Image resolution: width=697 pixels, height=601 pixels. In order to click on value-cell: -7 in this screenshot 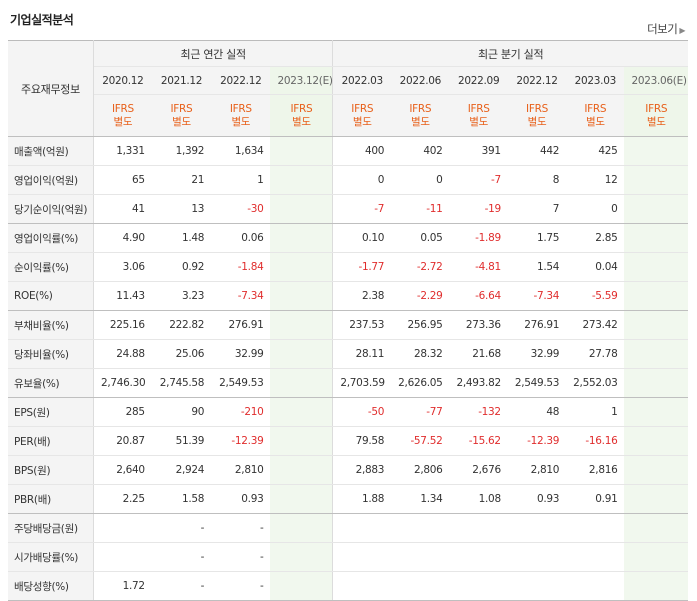, I will do `click(478, 180)`.